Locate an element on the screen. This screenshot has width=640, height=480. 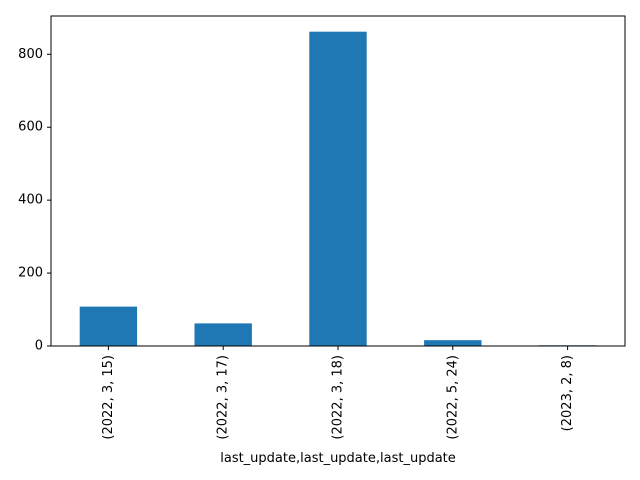
y-axis-ticks: 0 200 400 600 800 is located at coordinates (34, 200).